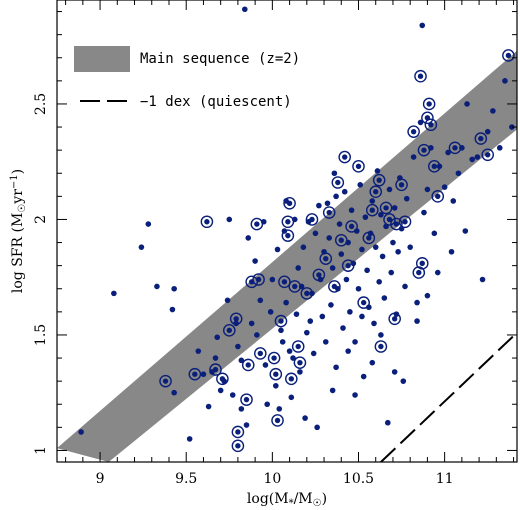 Image resolution: width=520 pixels, height=510 pixels. What do you see at coordinates (187, 78) in the screenshot?
I see `legend: Main sequence (z=2) −1 dex (quiescent)` at bounding box center [187, 78].